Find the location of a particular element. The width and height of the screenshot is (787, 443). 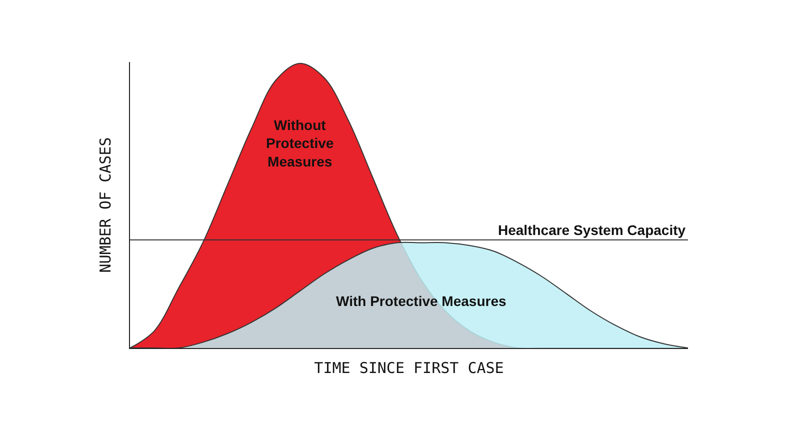

series-label: Without Protective Measures is located at coordinates (300, 143).